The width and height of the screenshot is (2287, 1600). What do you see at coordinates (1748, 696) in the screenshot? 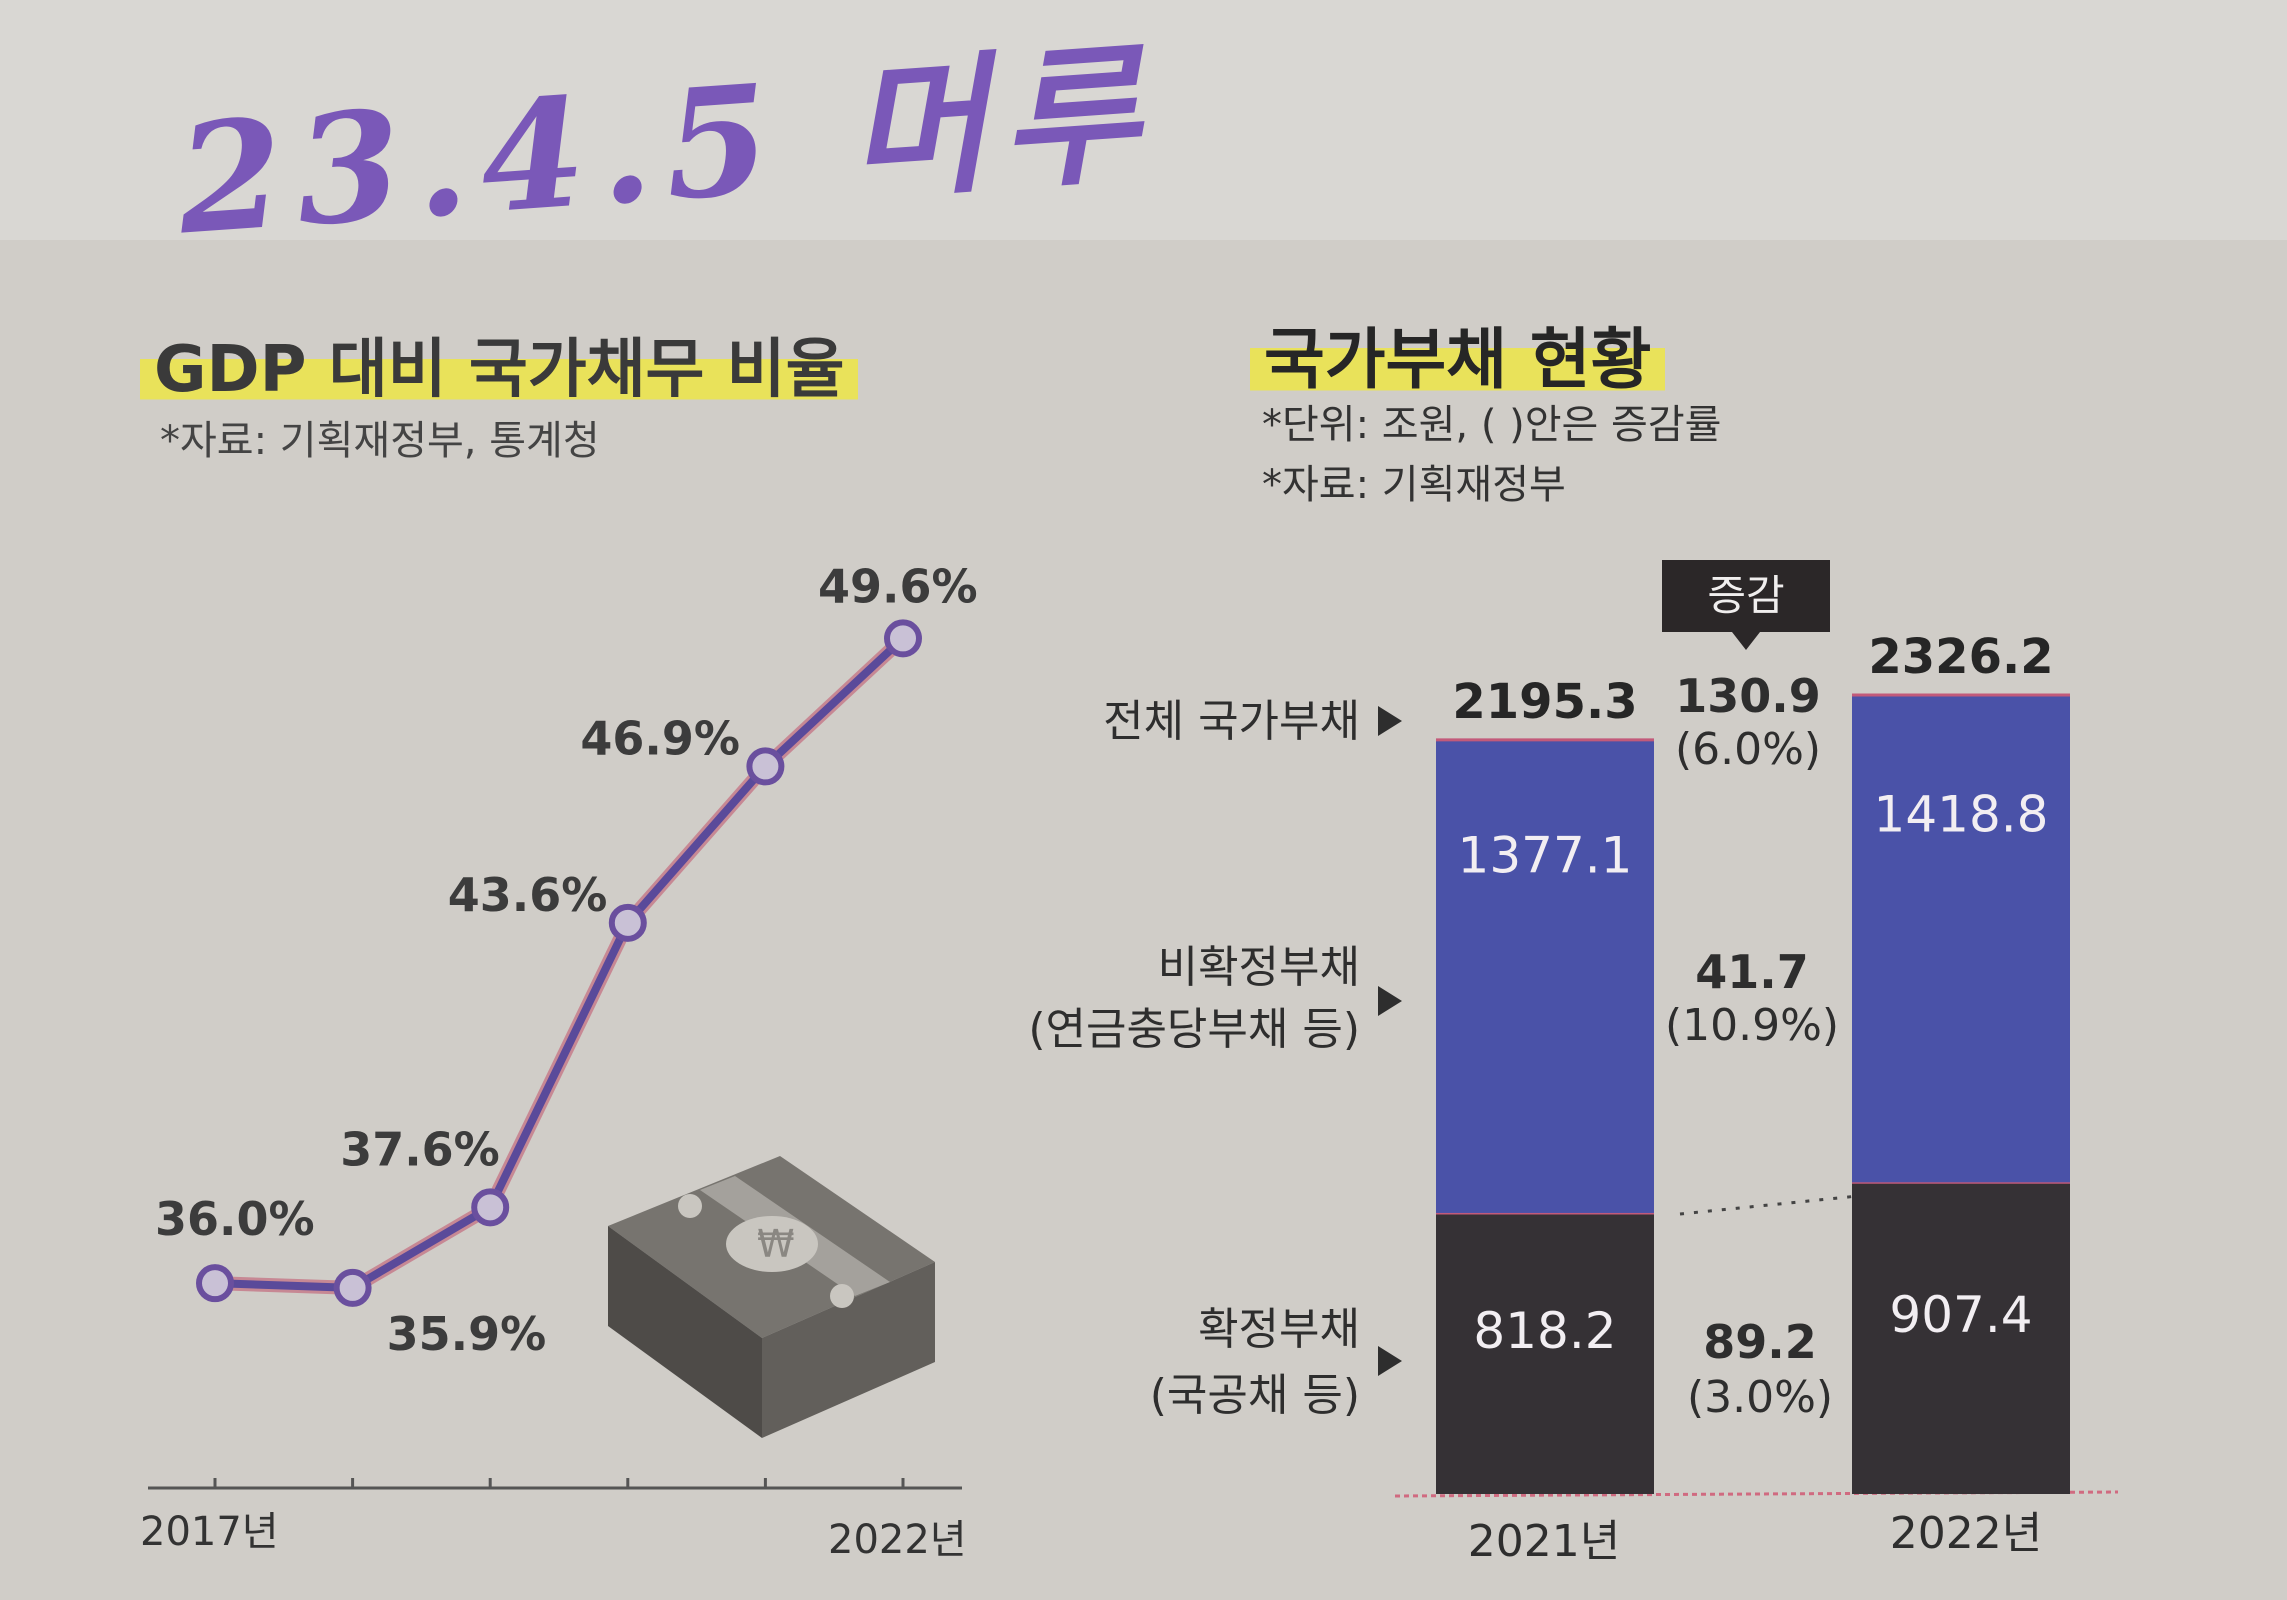
I see `change-total-value: 130.9` at bounding box center [1748, 696].